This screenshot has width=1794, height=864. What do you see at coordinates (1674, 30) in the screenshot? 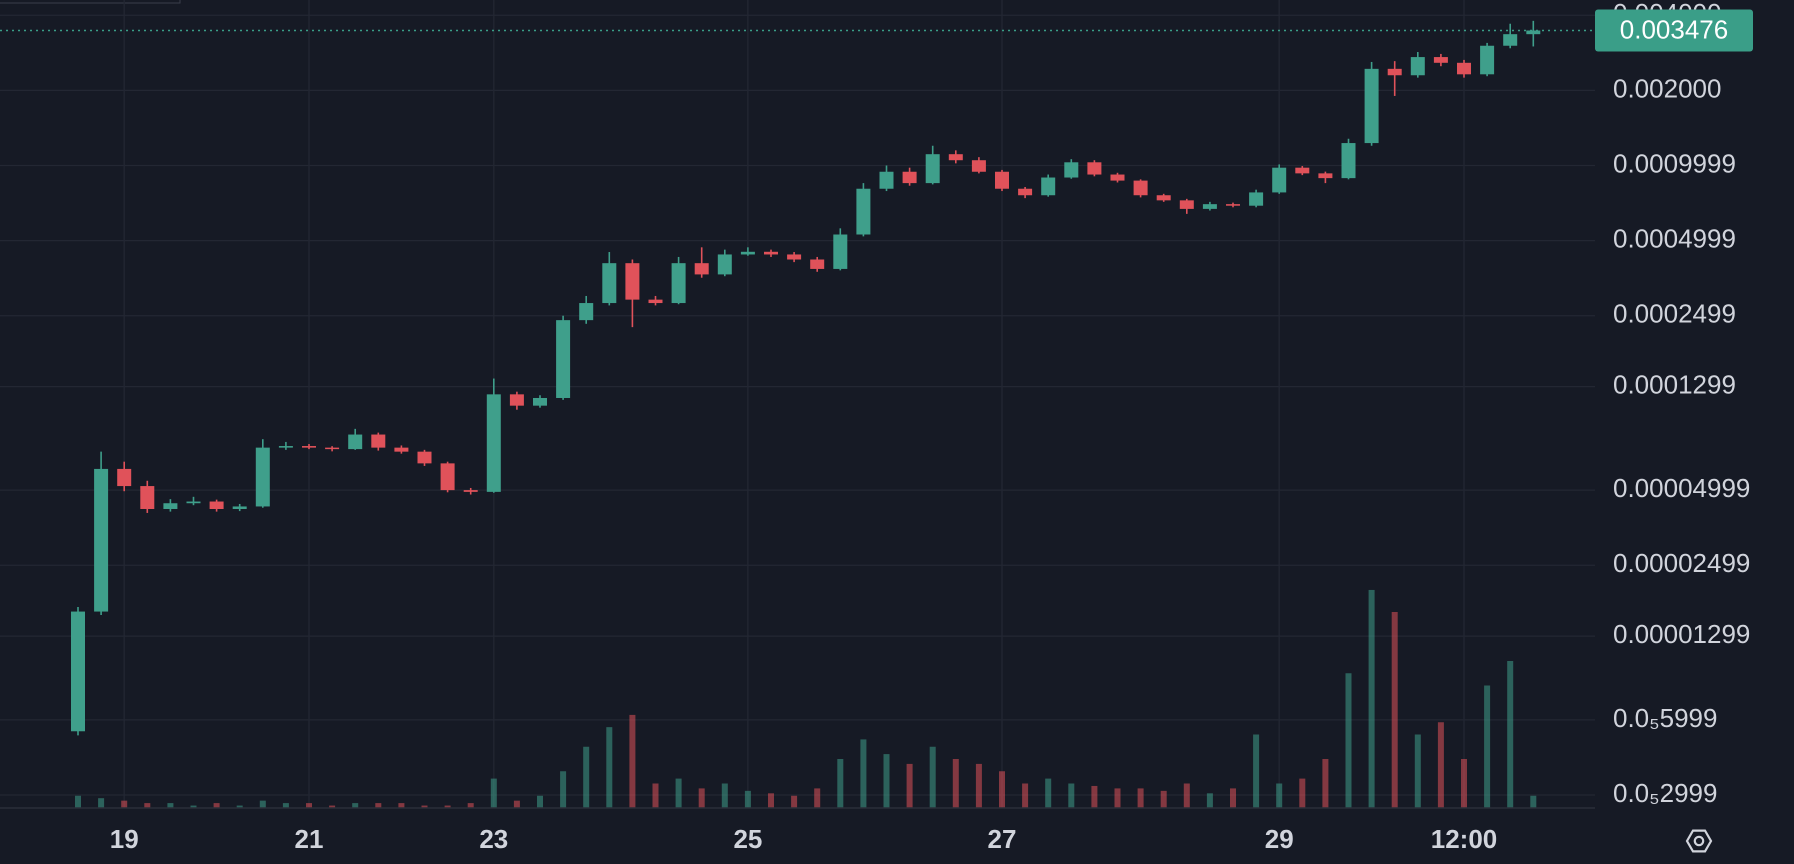
I see `last-price-box` at bounding box center [1674, 30].